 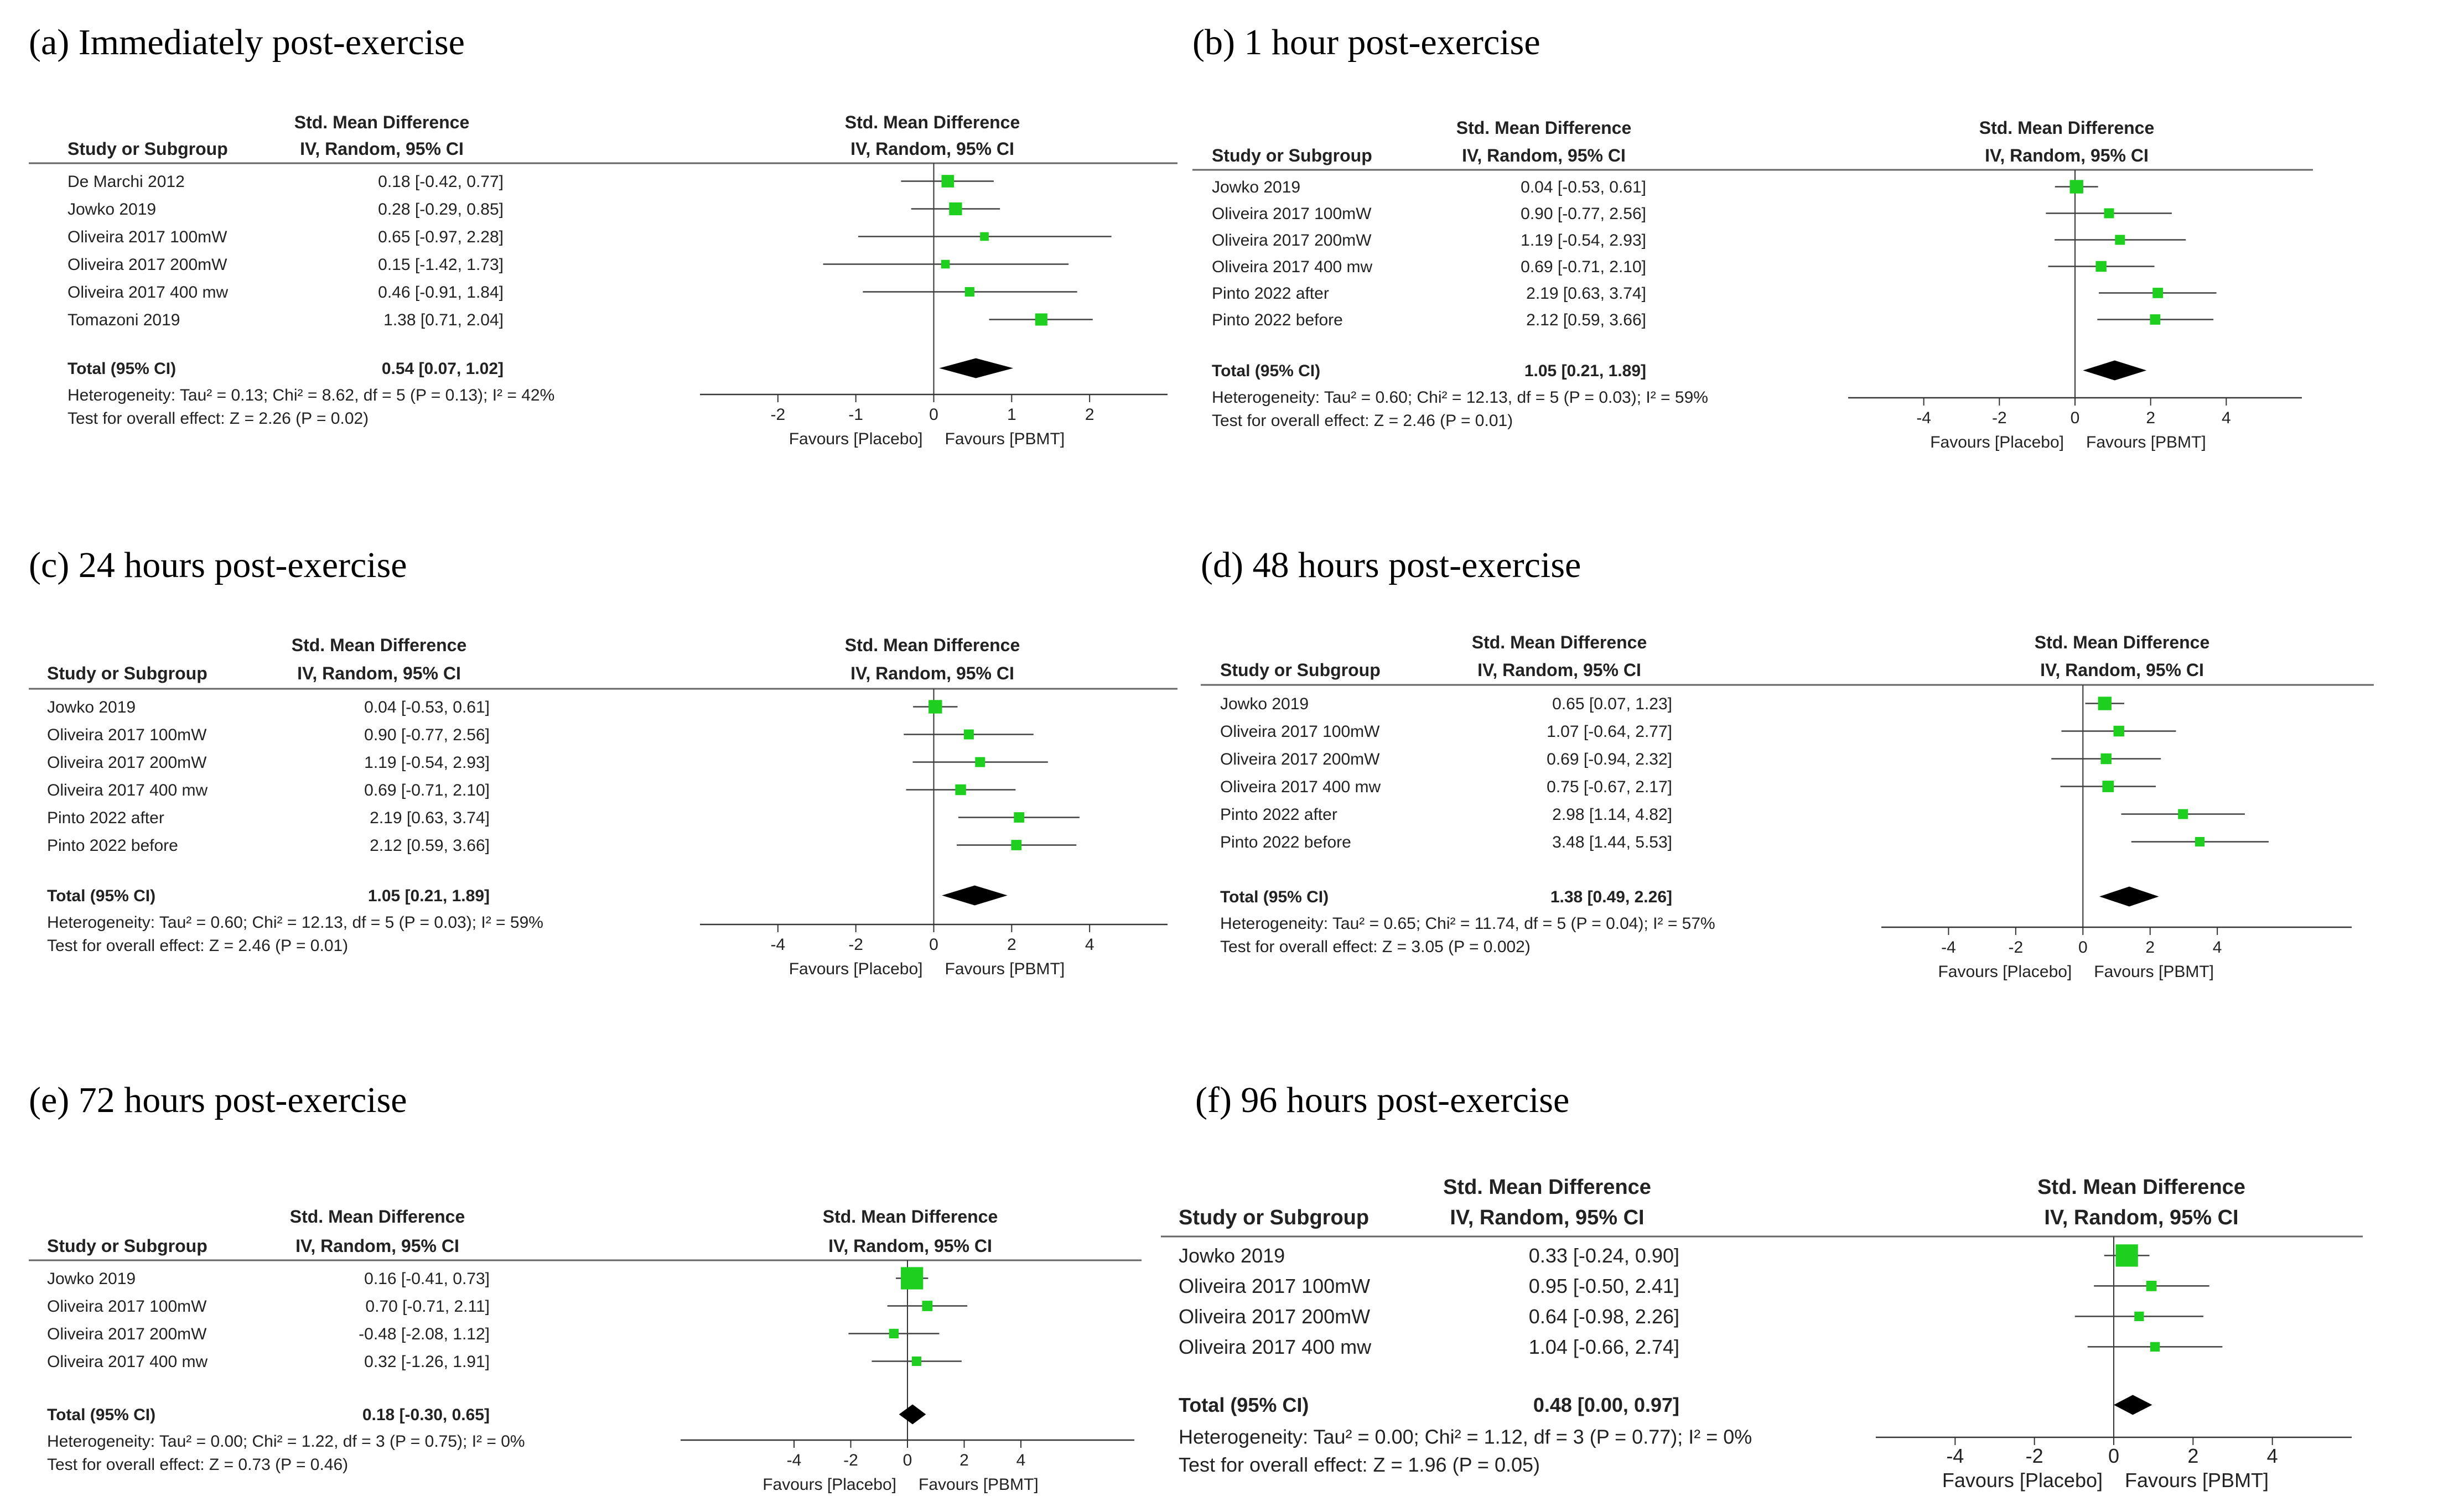 I want to click on study-ci-text: 0.70 [-0.71, 2.11], so click(x=427, y=1307).